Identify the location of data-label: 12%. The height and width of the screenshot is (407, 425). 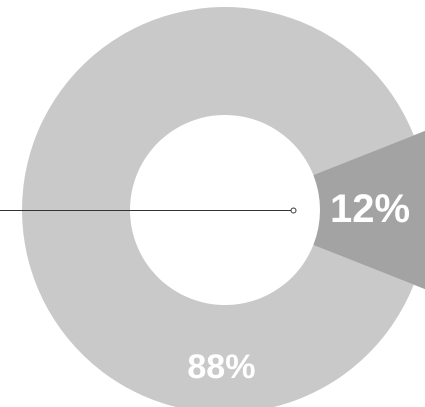
(370, 209).